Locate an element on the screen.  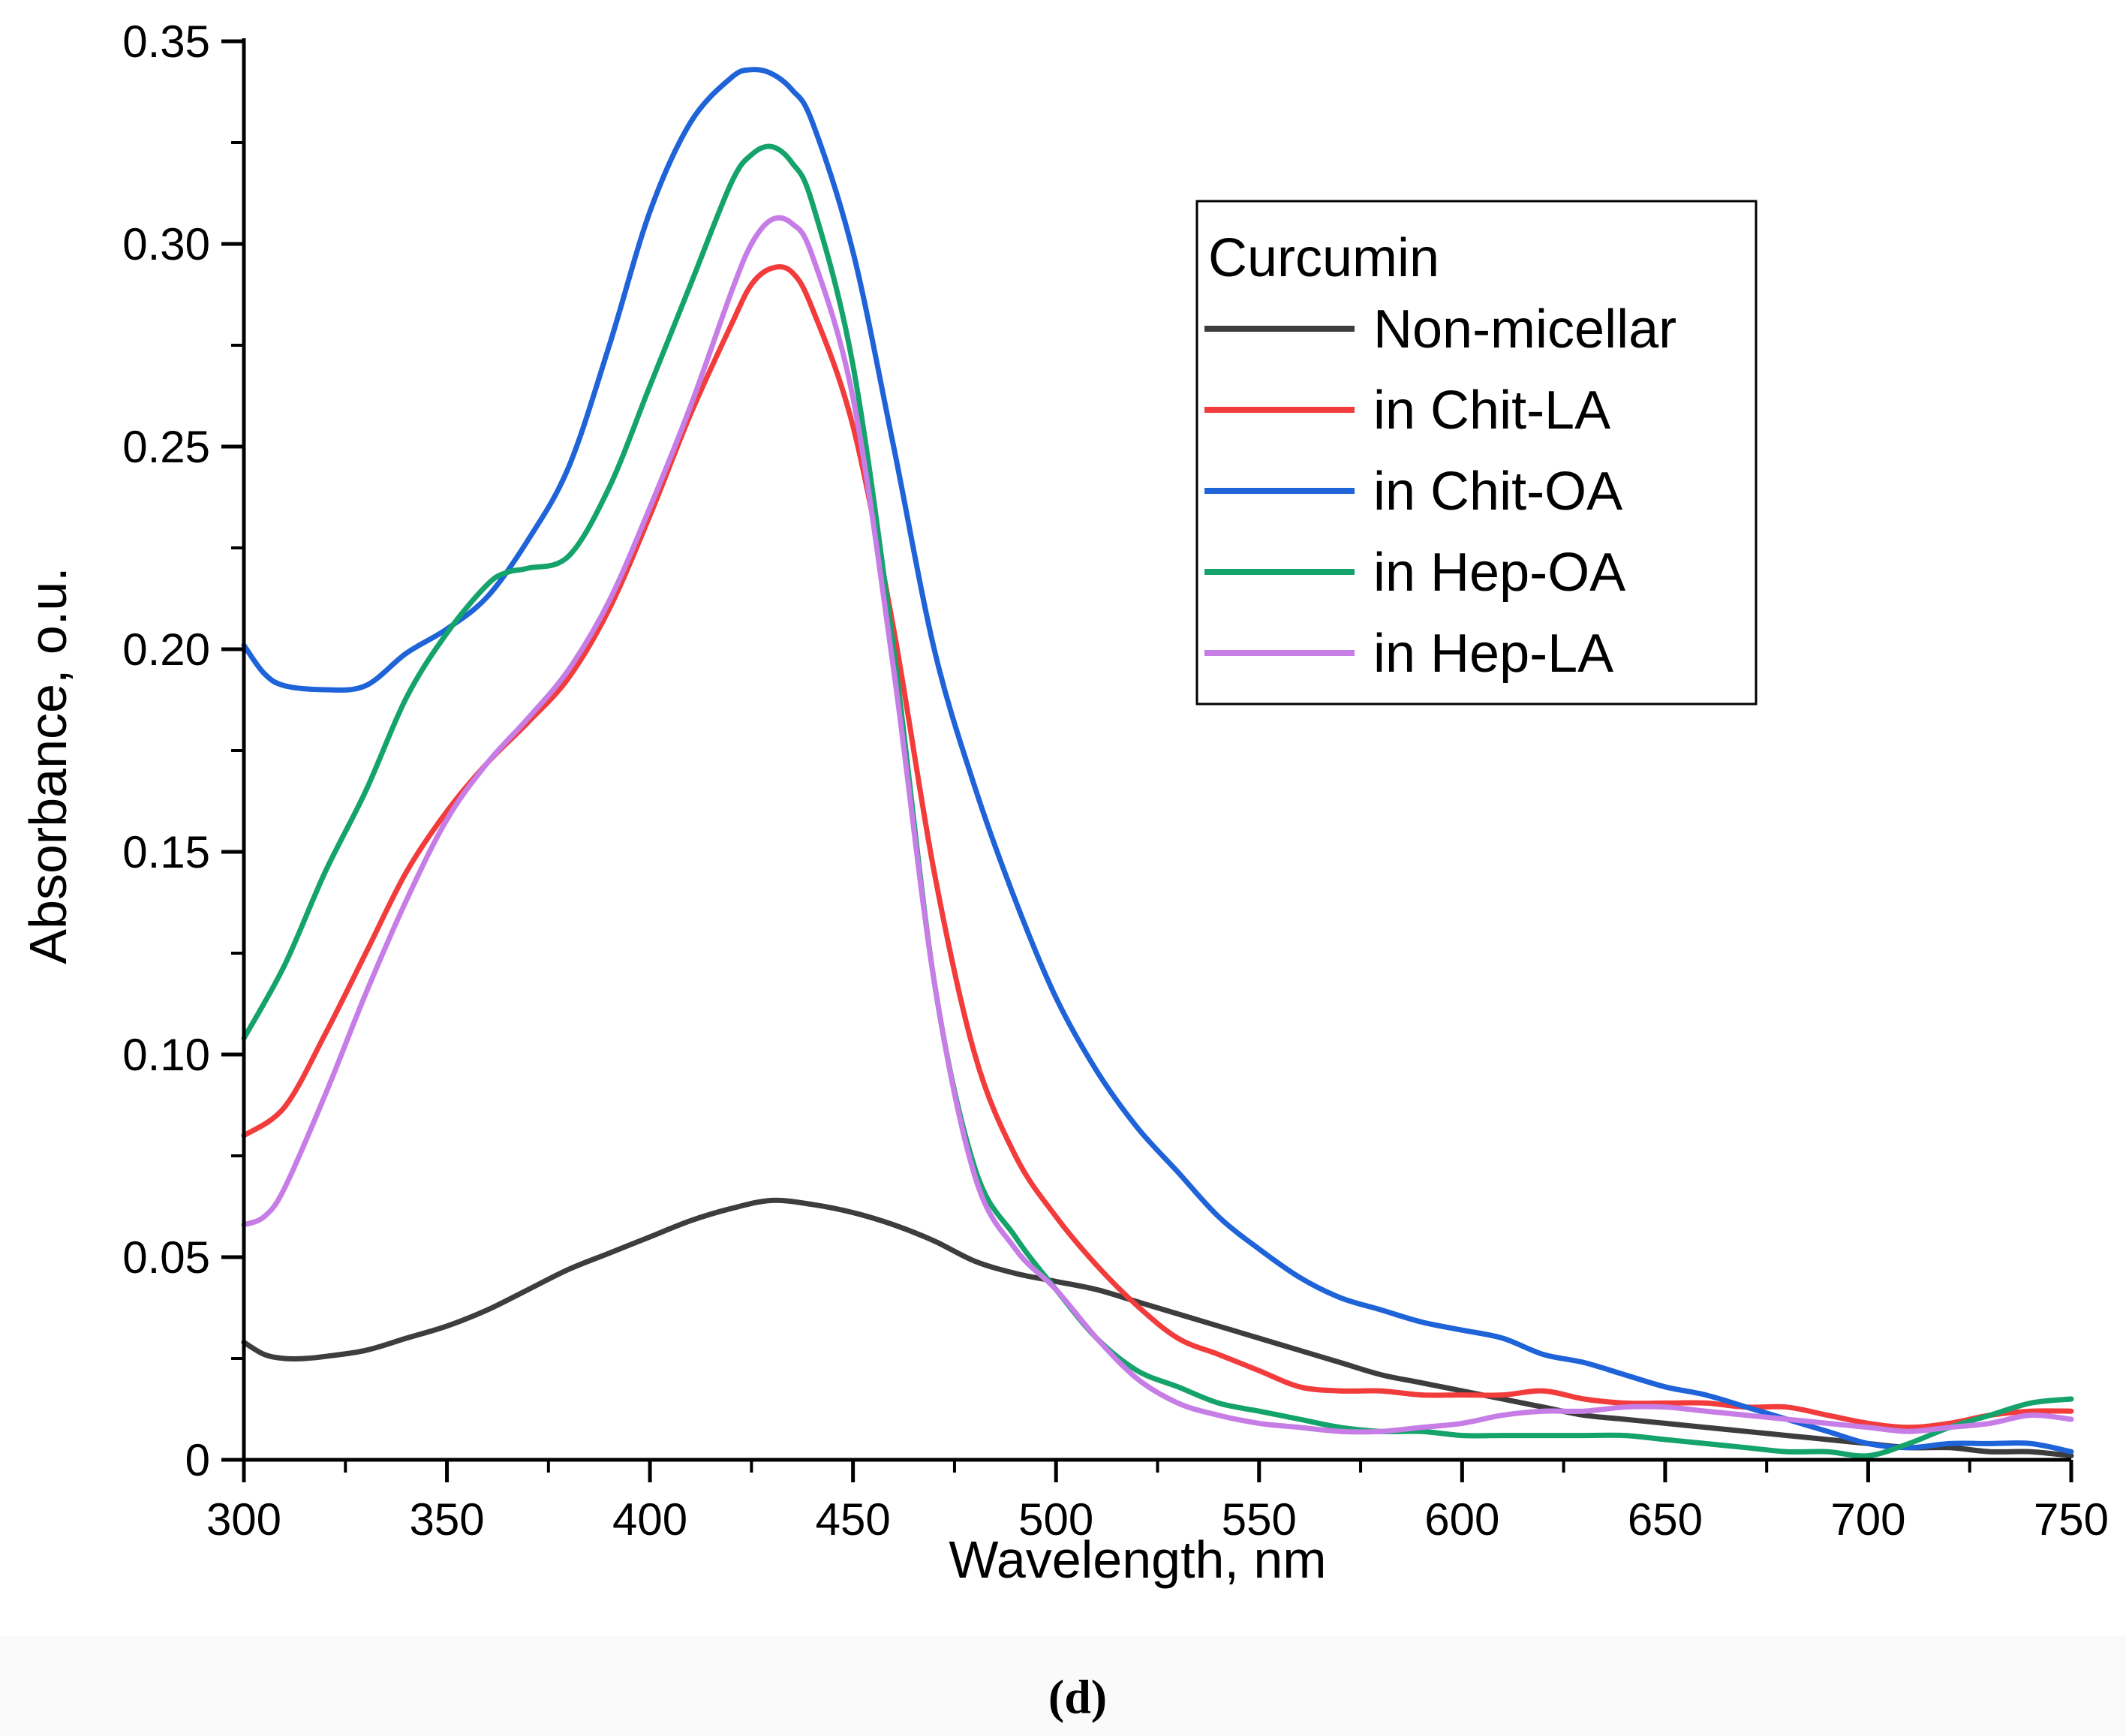
y-tick-label: 0.25 is located at coordinates (166, 447).